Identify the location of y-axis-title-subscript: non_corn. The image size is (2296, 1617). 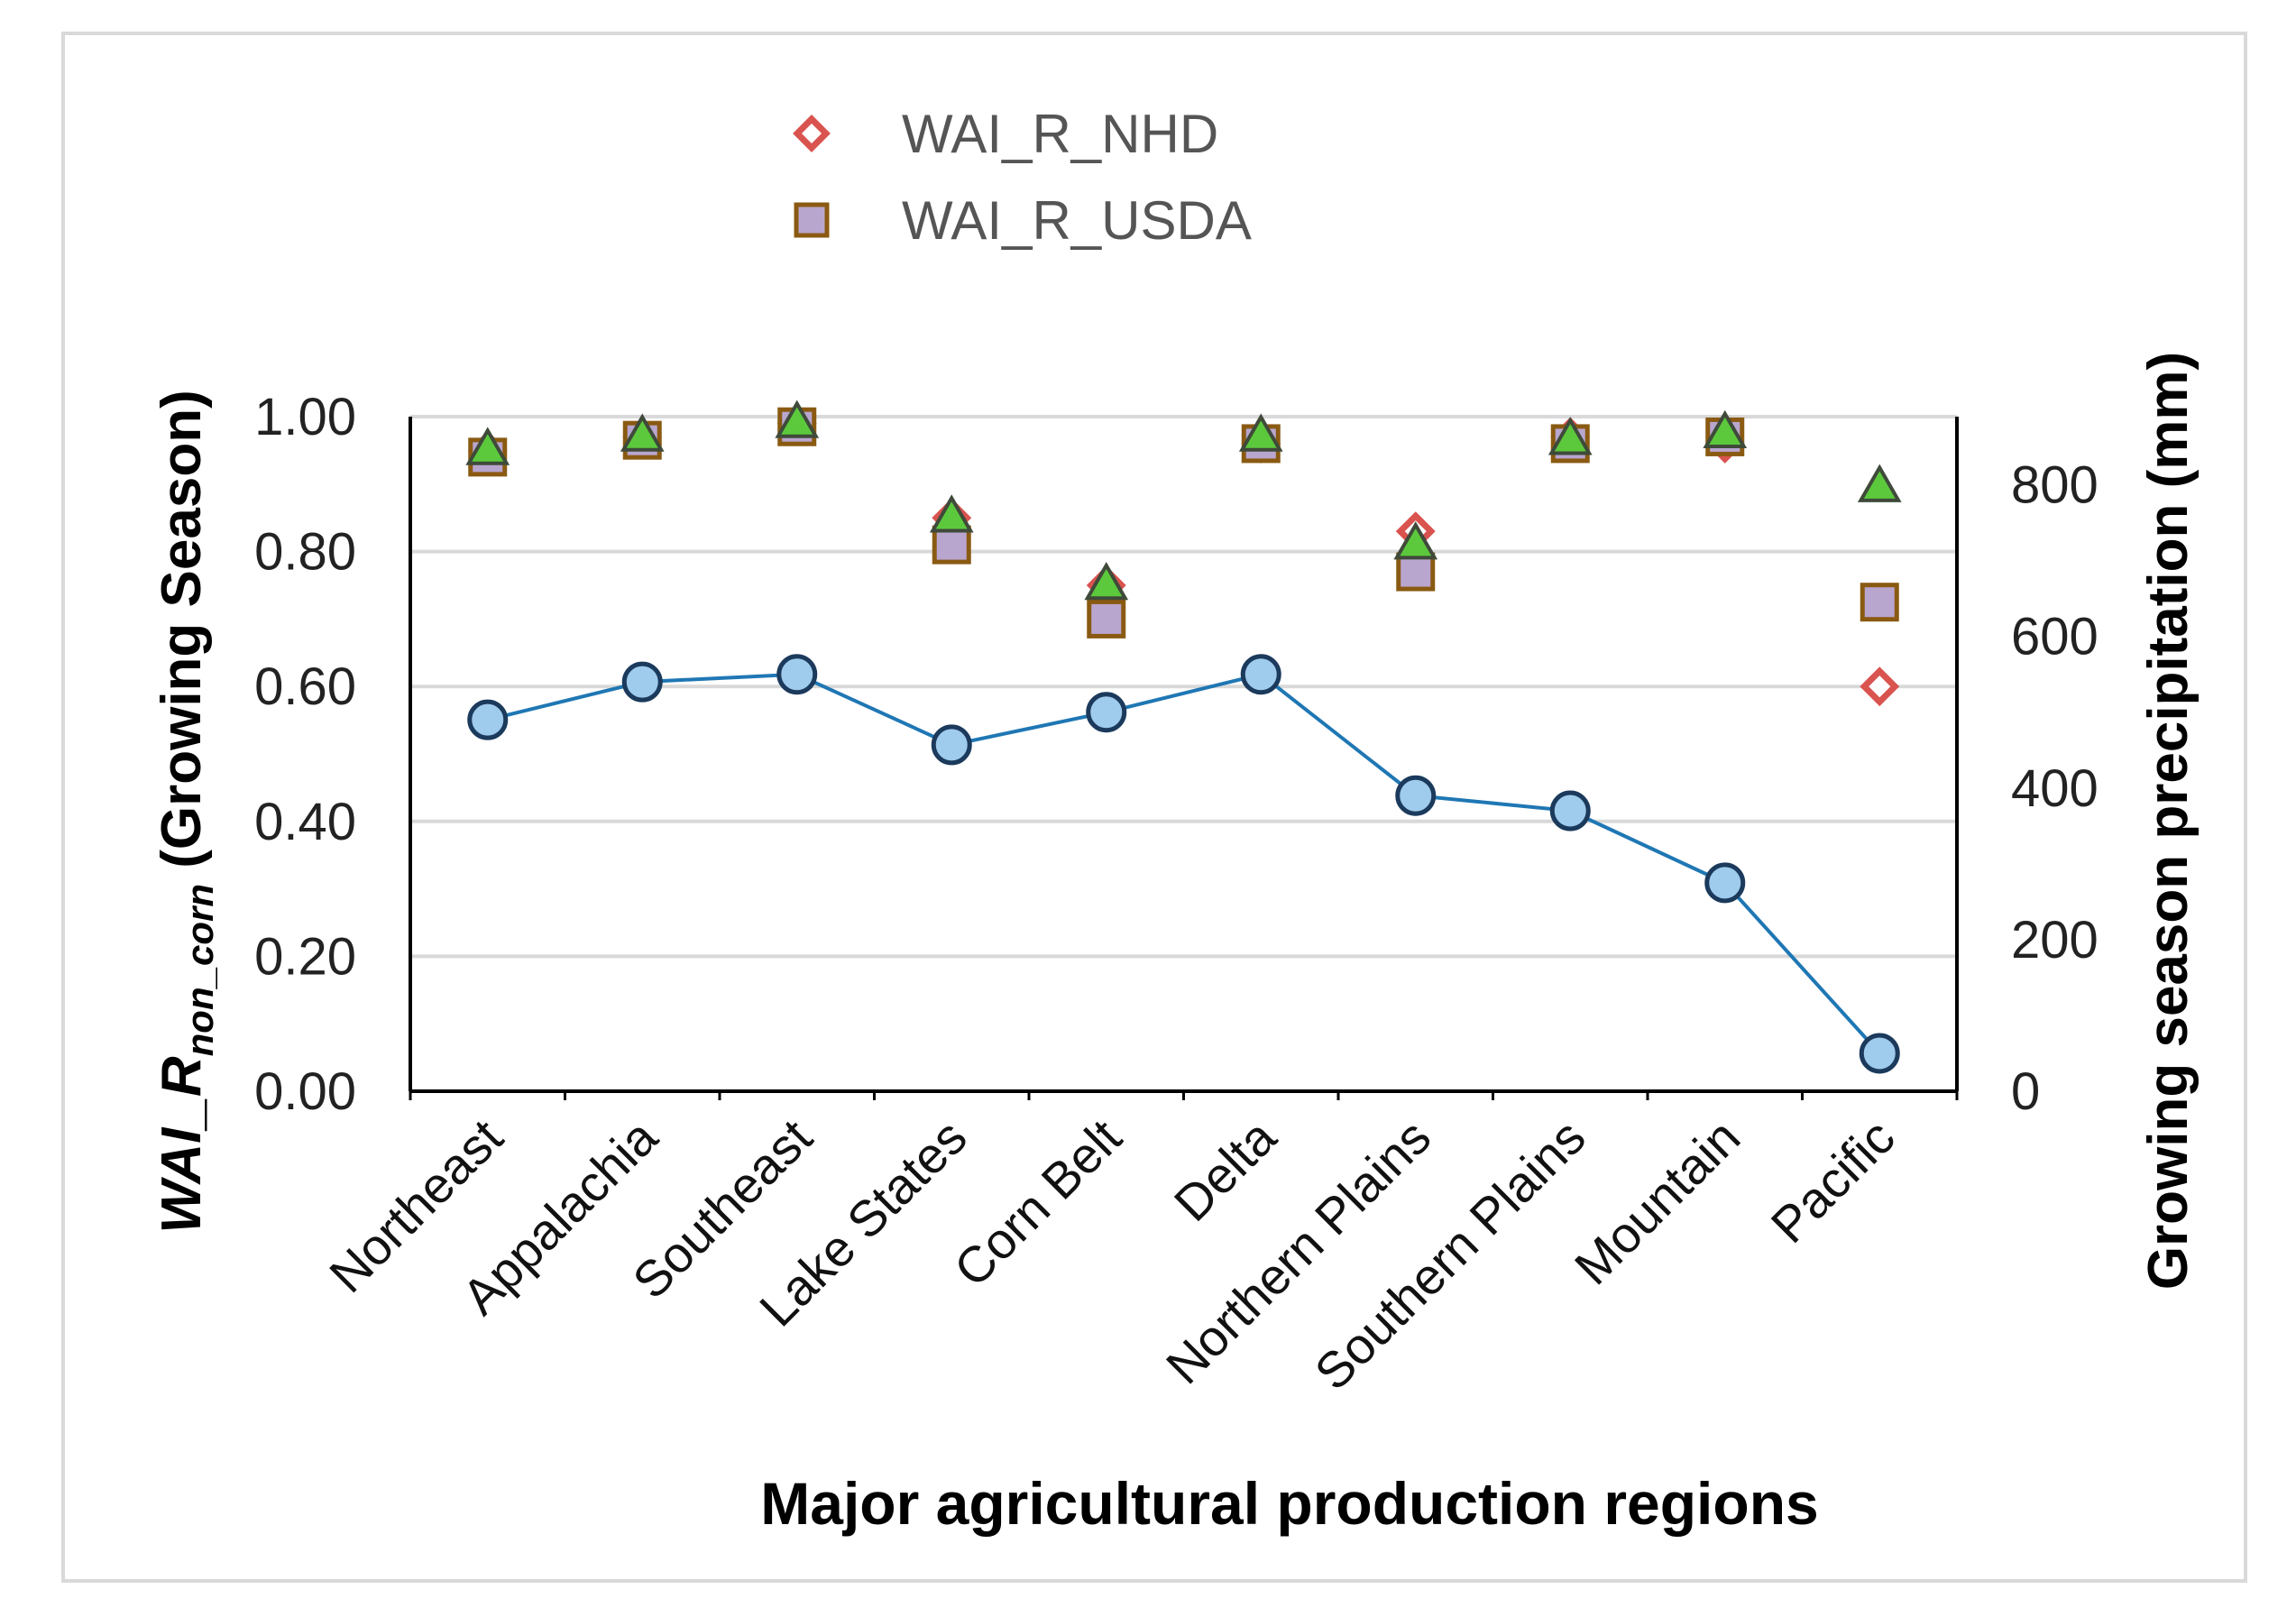
(200, 970).